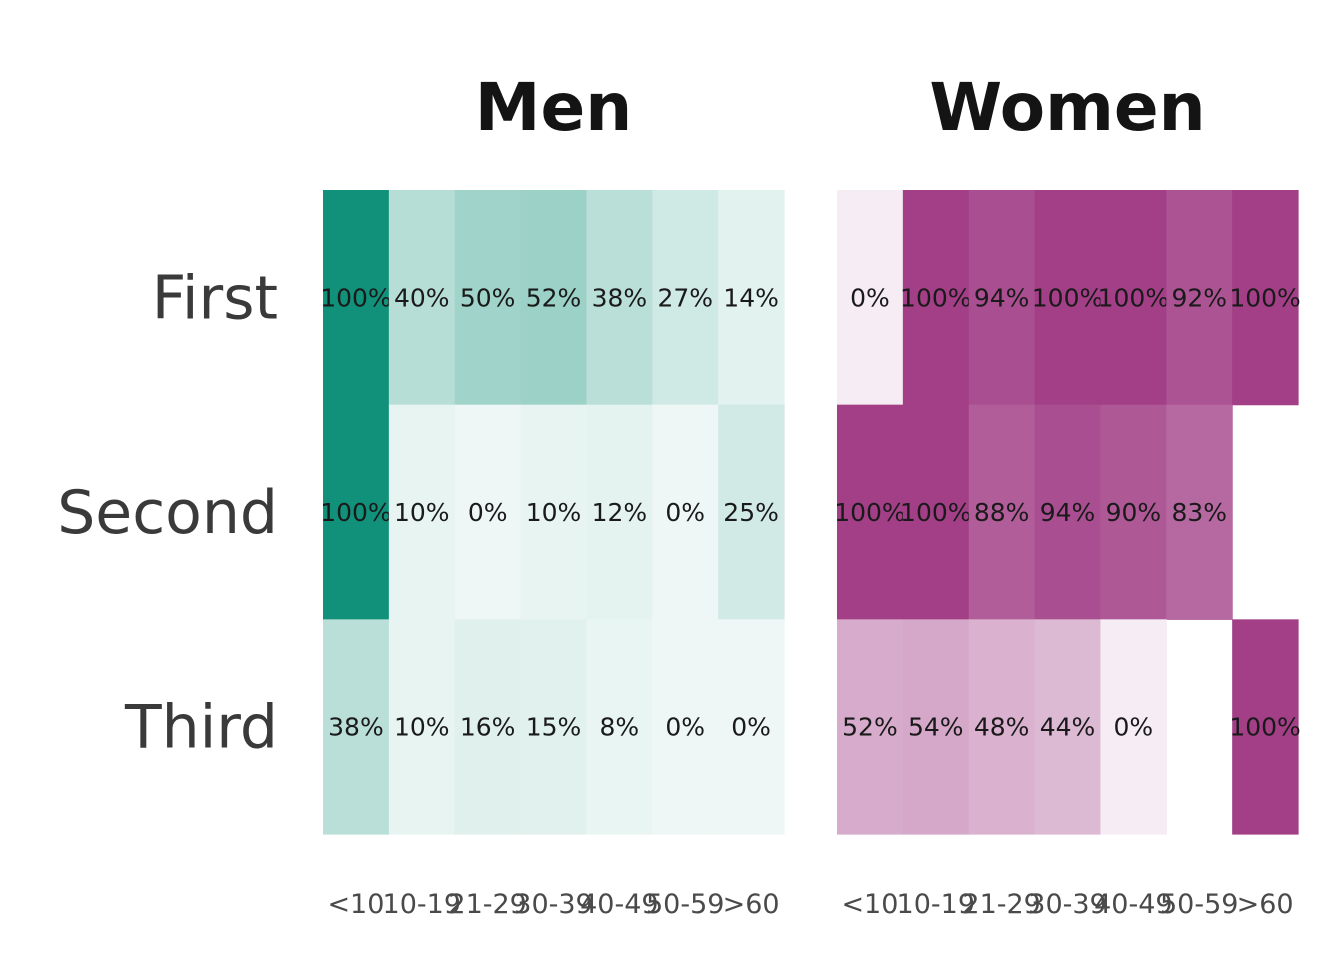 This screenshot has height=960, width=1344. Describe the element at coordinates (1067, 107) in the screenshot. I see `panel-title-women: Women` at that location.